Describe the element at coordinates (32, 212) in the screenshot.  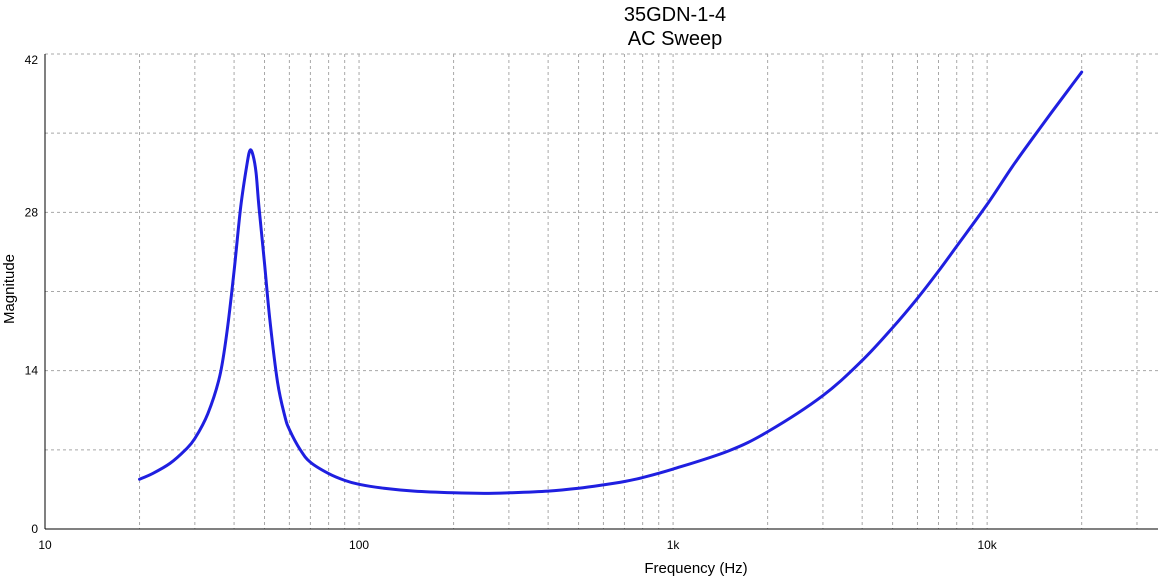
I see `y-tick-label: 28` at that location.